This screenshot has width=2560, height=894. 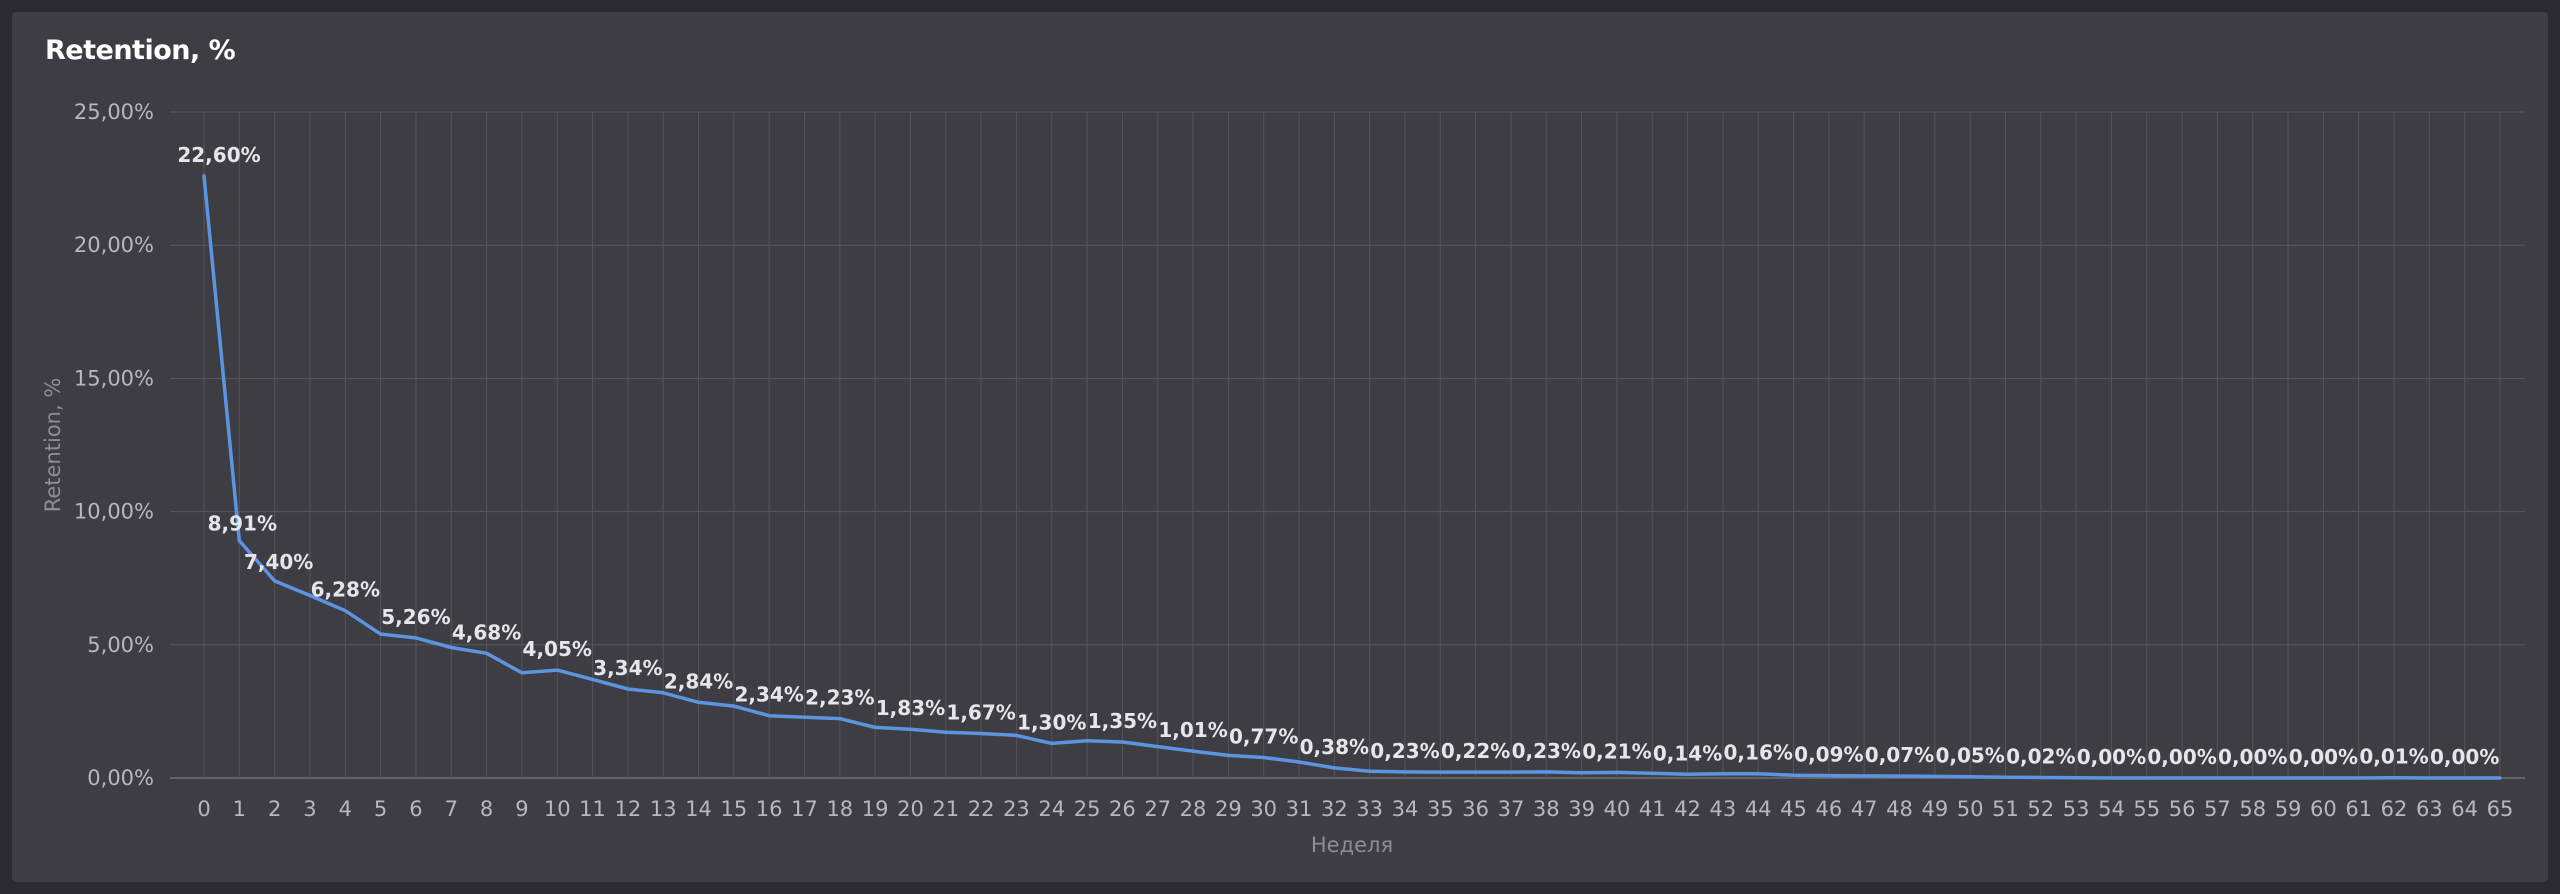 What do you see at coordinates (733, 809) in the screenshot?
I see `x-tick-label: 15` at bounding box center [733, 809].